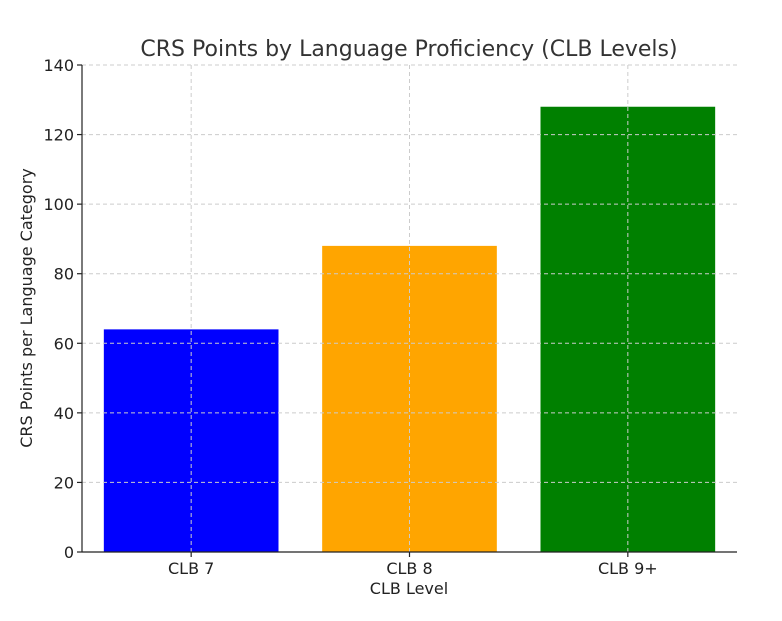  I want to click on y-tick-label: 80, so click(64, 274).